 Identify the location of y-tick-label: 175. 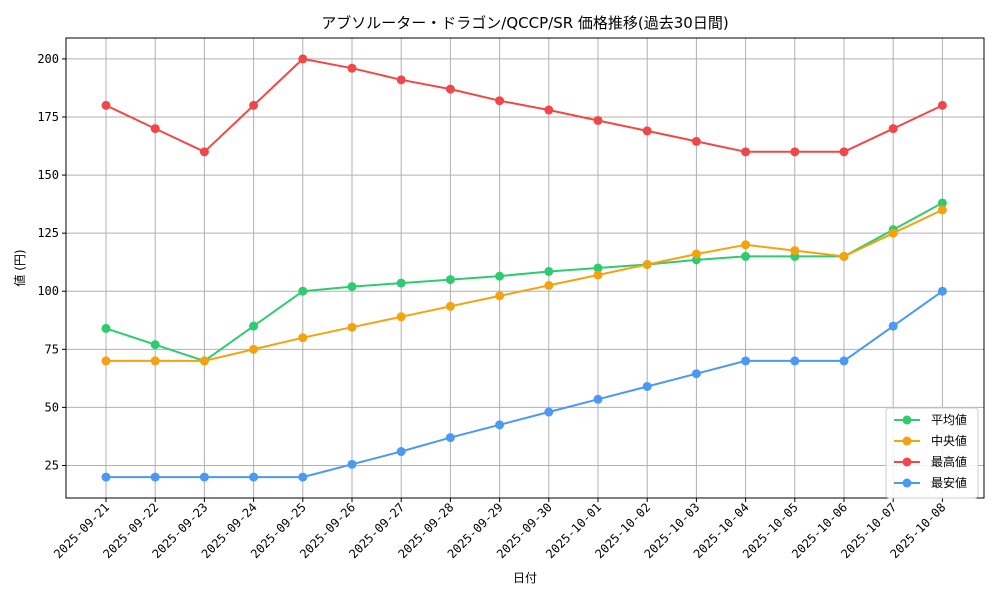
(48, 117).